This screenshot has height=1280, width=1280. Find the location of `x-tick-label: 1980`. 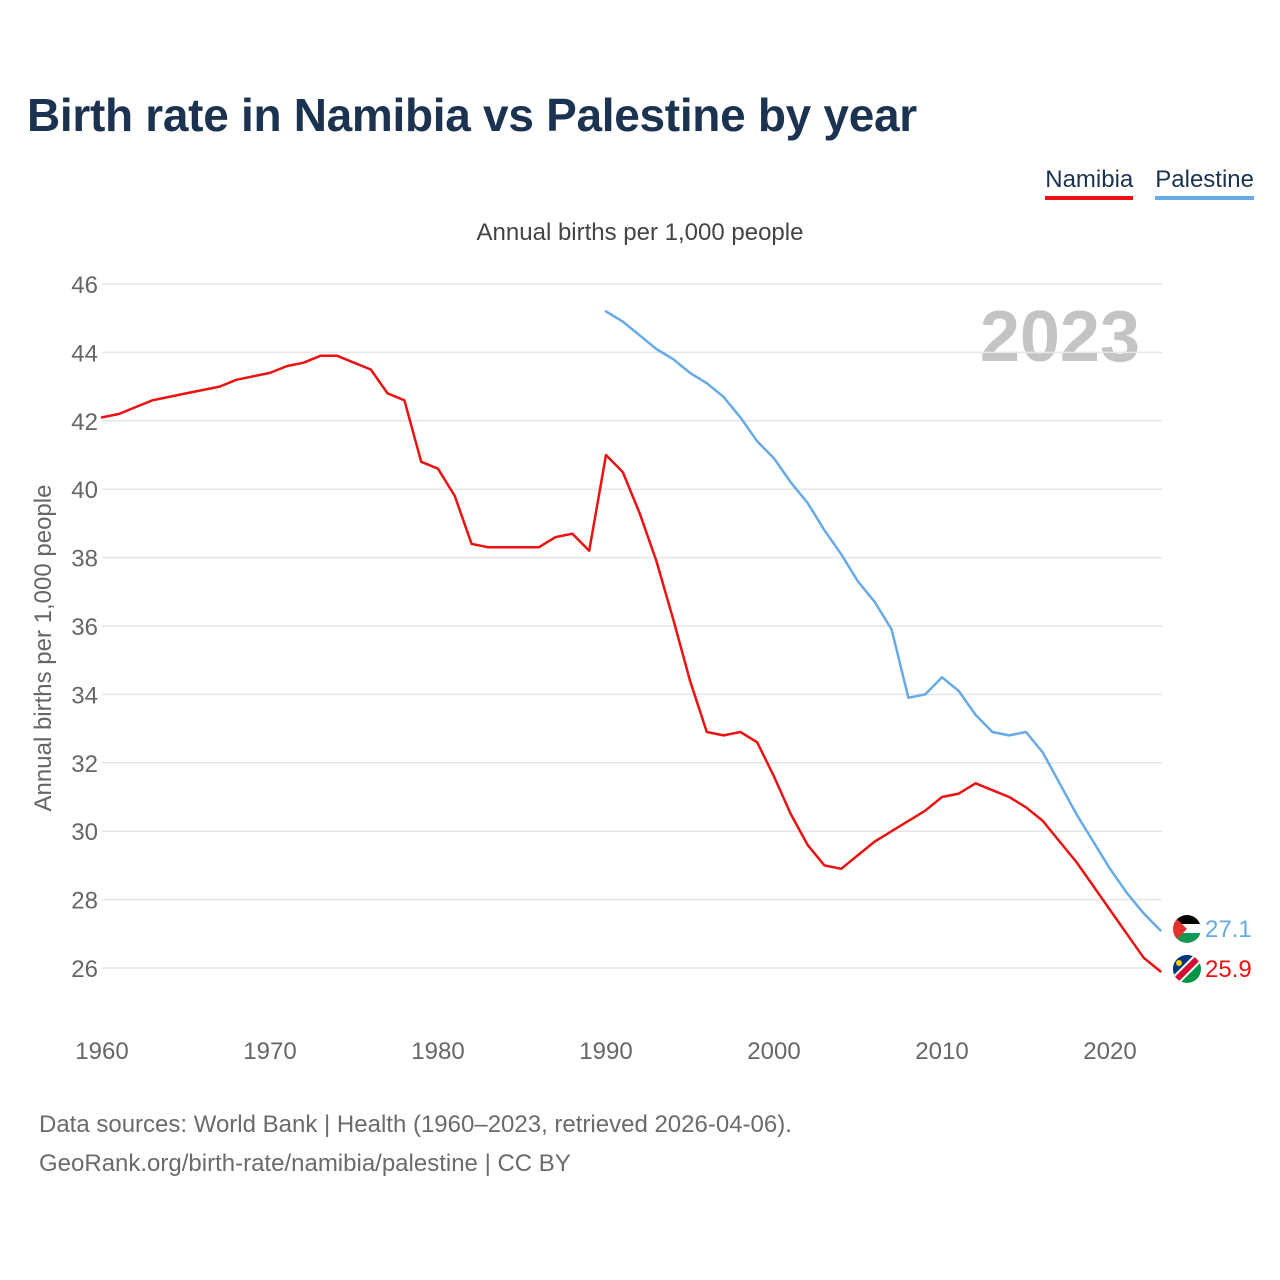

x-tick-label: 1980 is located at coordinates (437, 1051).